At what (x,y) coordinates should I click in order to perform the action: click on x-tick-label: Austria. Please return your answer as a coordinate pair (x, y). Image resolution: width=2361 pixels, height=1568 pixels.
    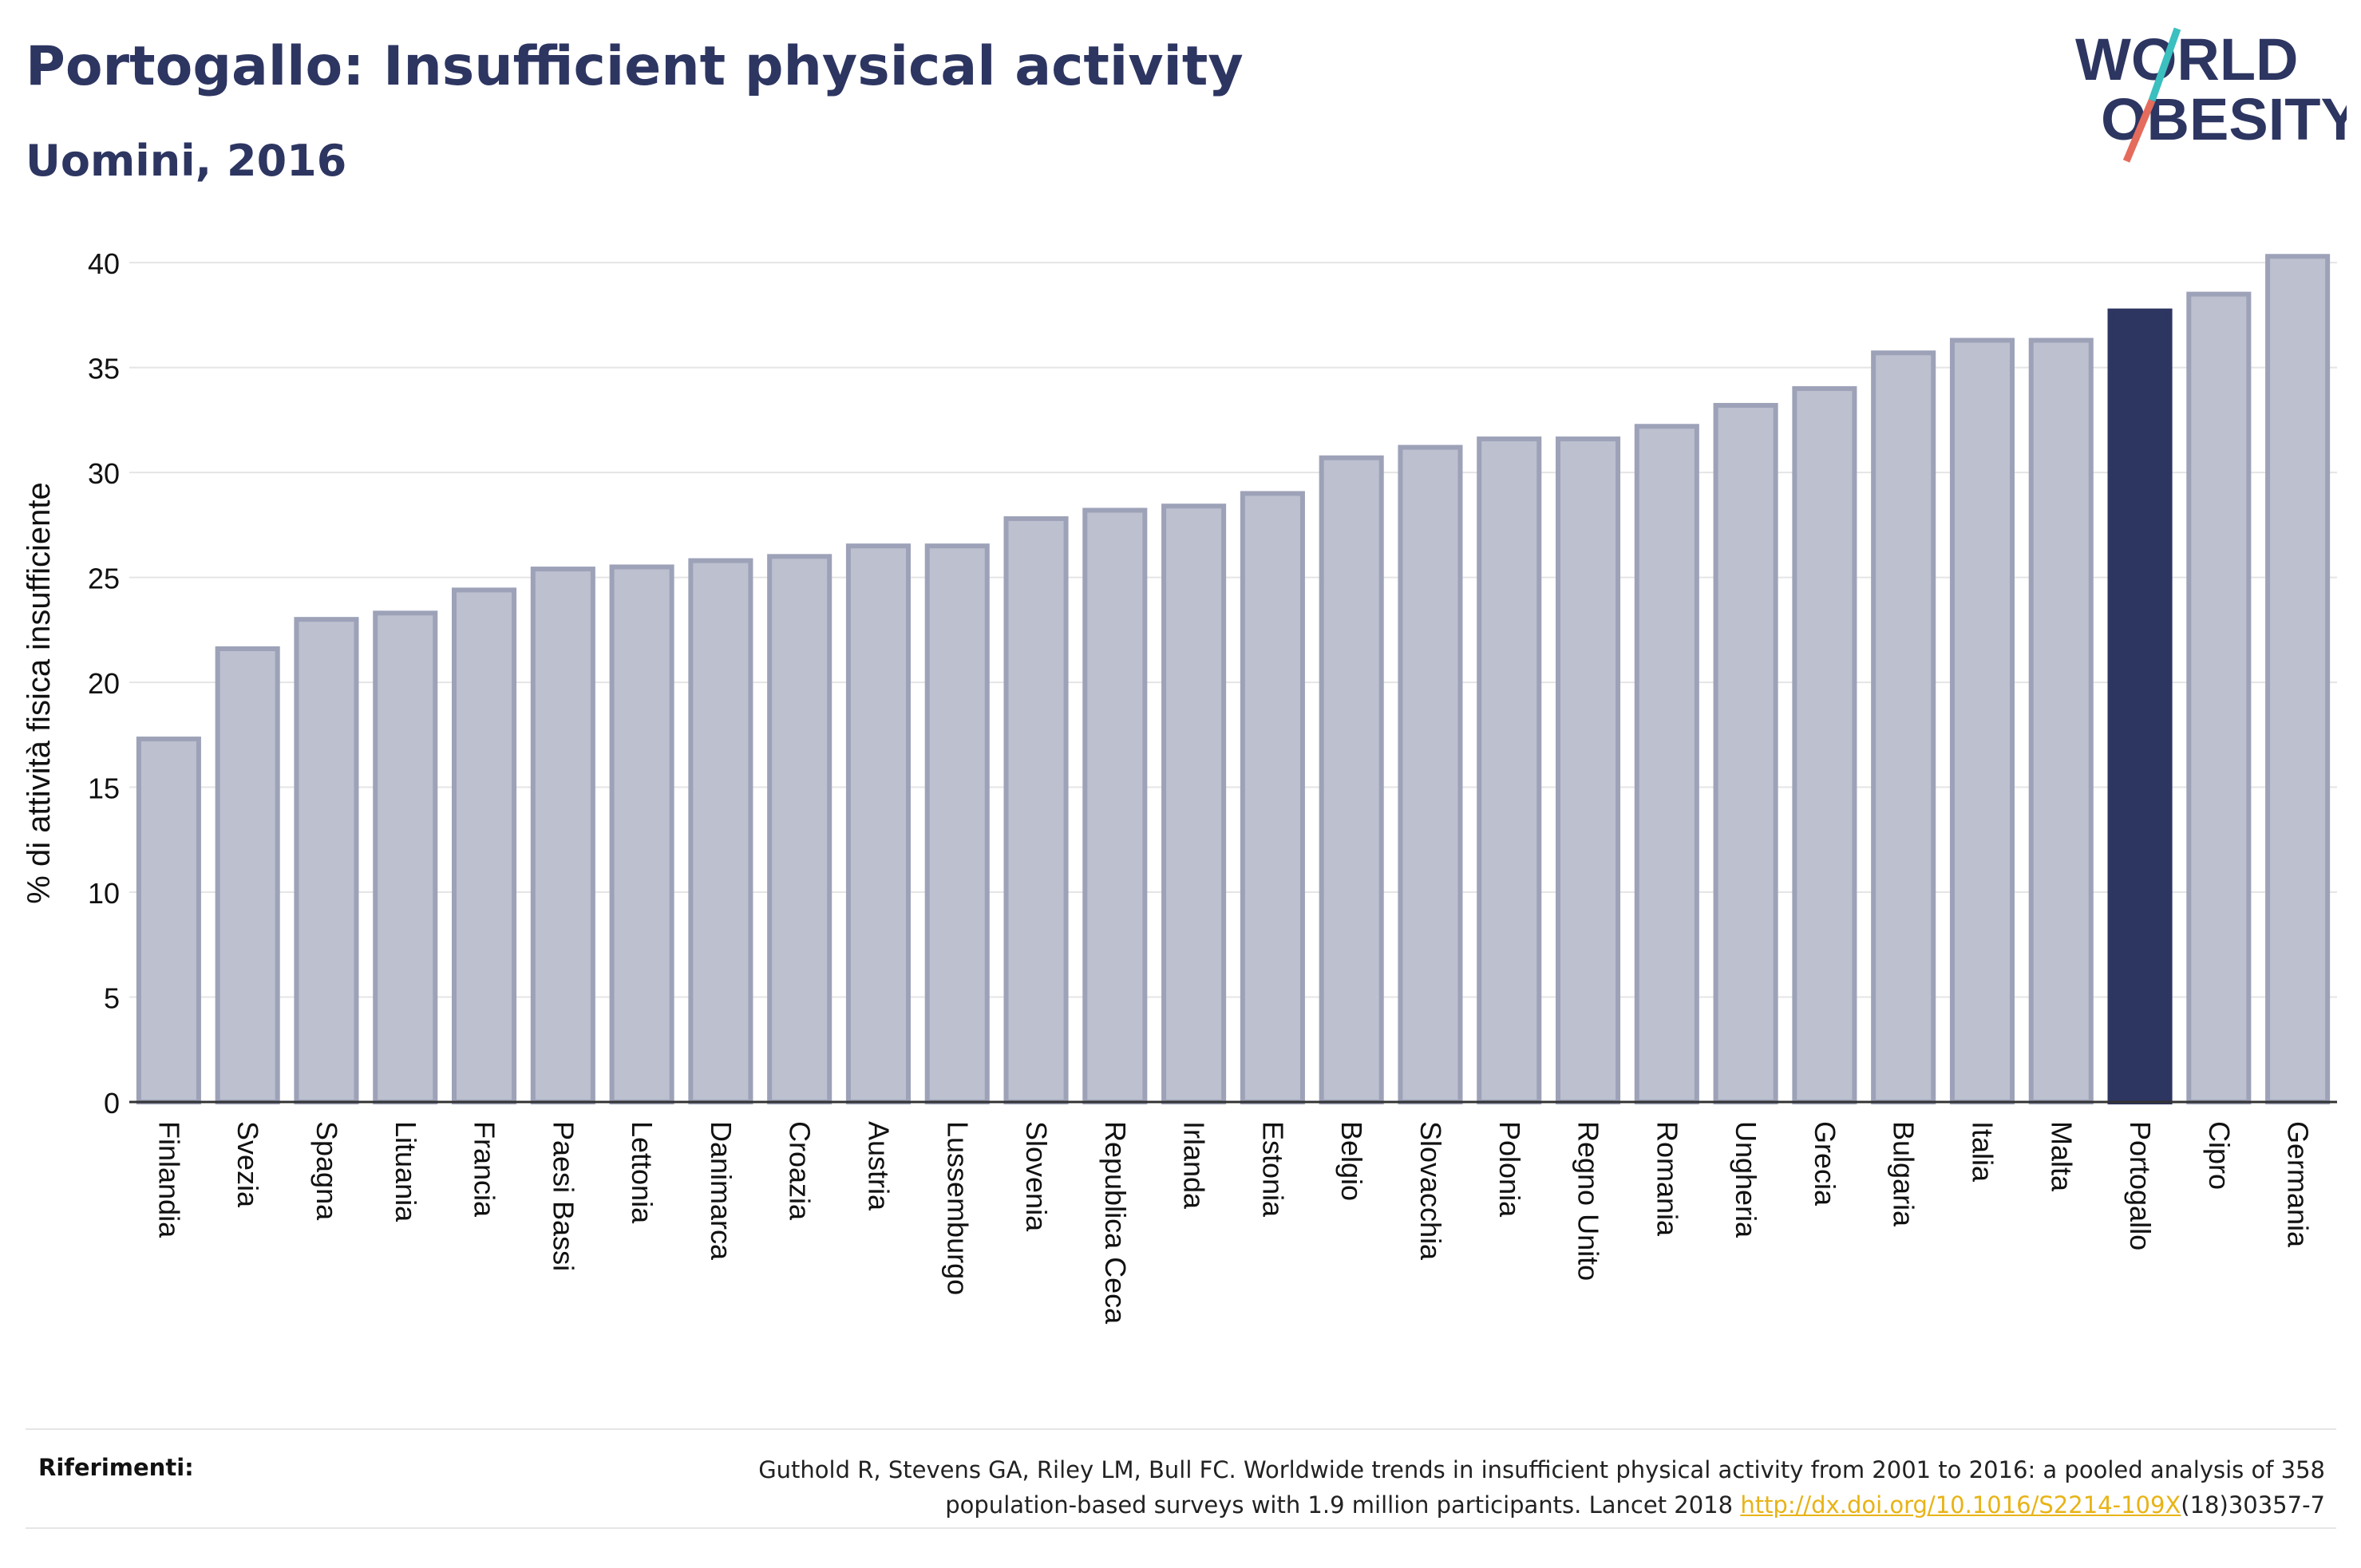
    Looking at the image, I should click on (878, 1166).